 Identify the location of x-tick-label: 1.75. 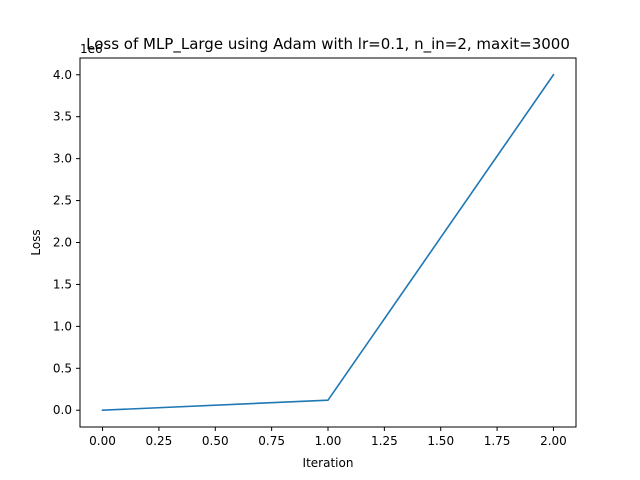
(497, 441).